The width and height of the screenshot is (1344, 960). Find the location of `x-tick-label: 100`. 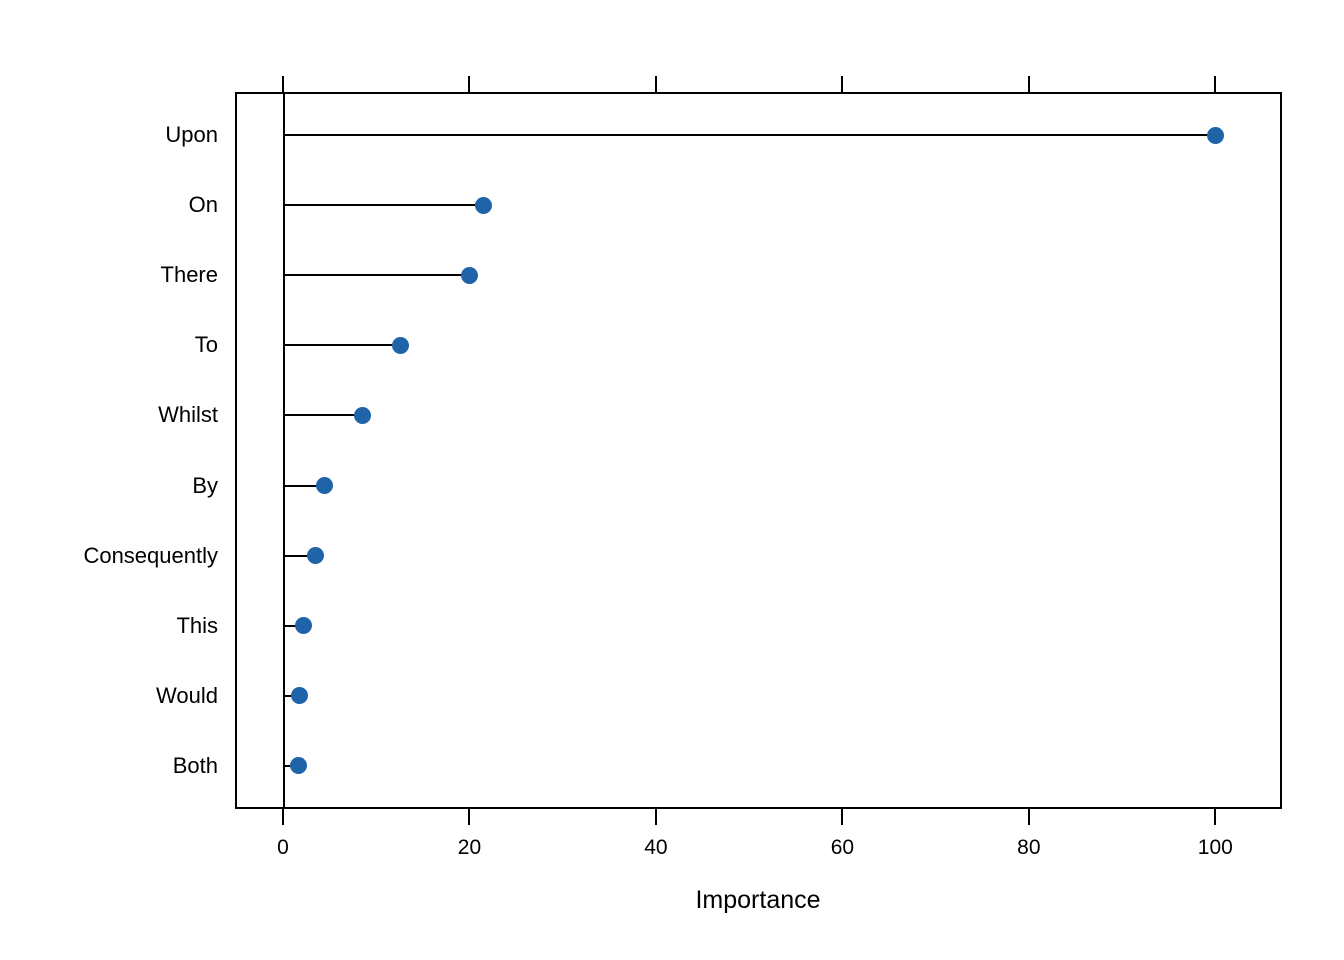

x-tick-label: 100 is located at coordinates (1215, 847).